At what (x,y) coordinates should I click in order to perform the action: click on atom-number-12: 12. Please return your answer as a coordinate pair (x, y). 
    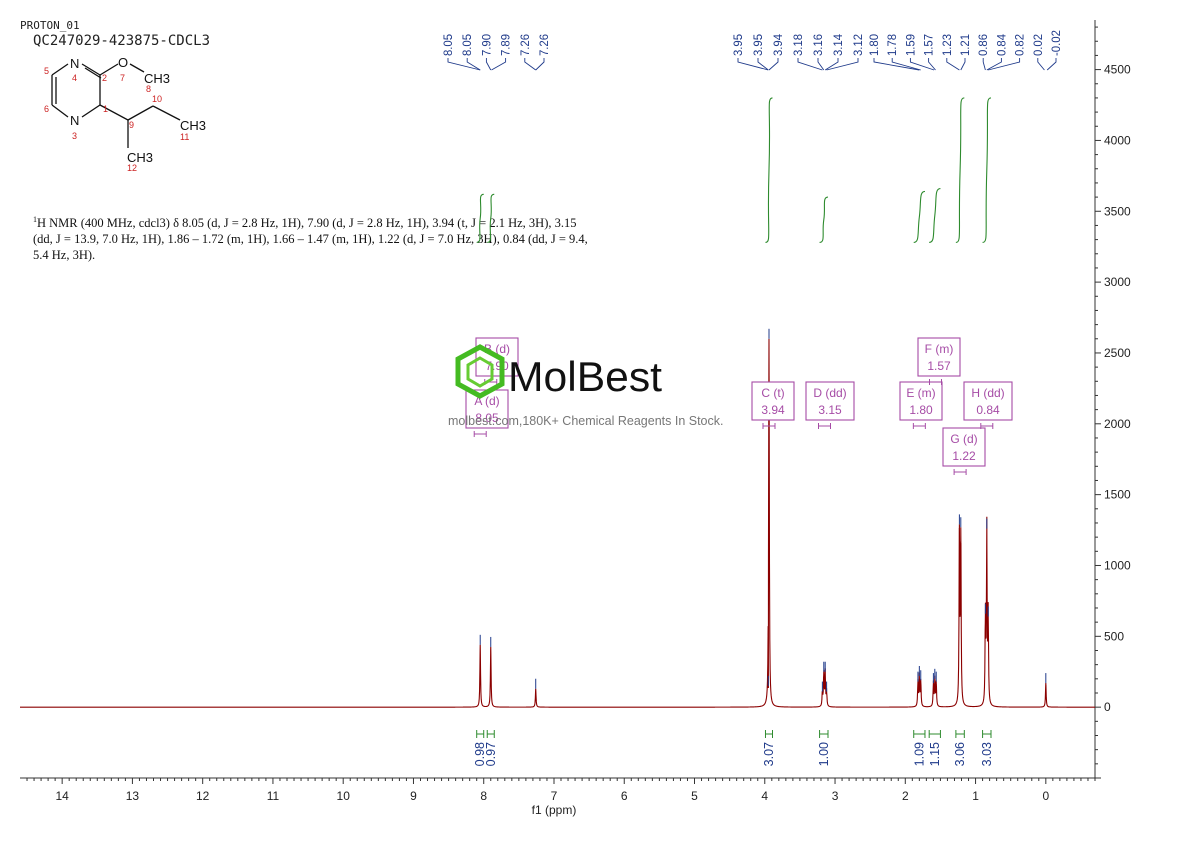
    Looking at the image, I should click on (132, 168).